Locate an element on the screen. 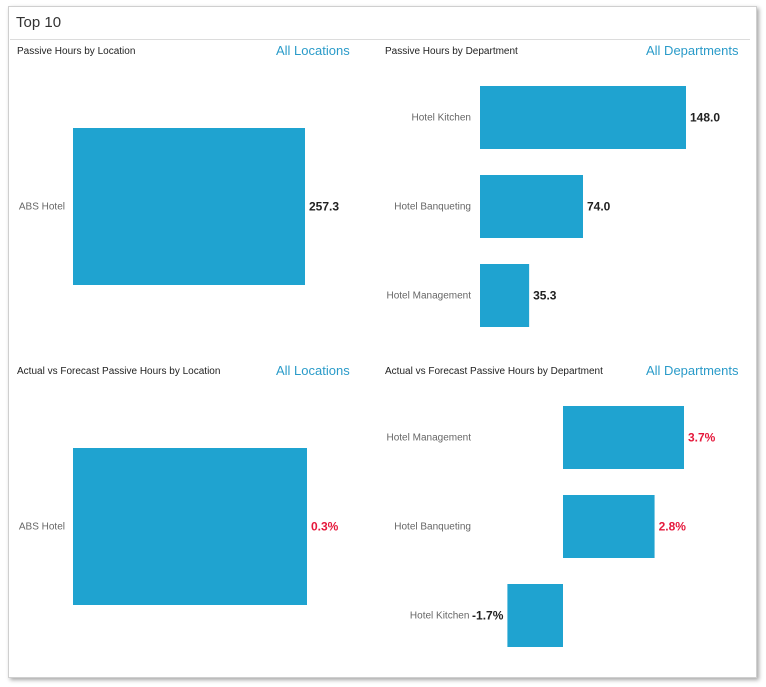 The height and width of the screenshot is (687, 766). department-filter-link: All Departments is located at coordinates (692, 50).